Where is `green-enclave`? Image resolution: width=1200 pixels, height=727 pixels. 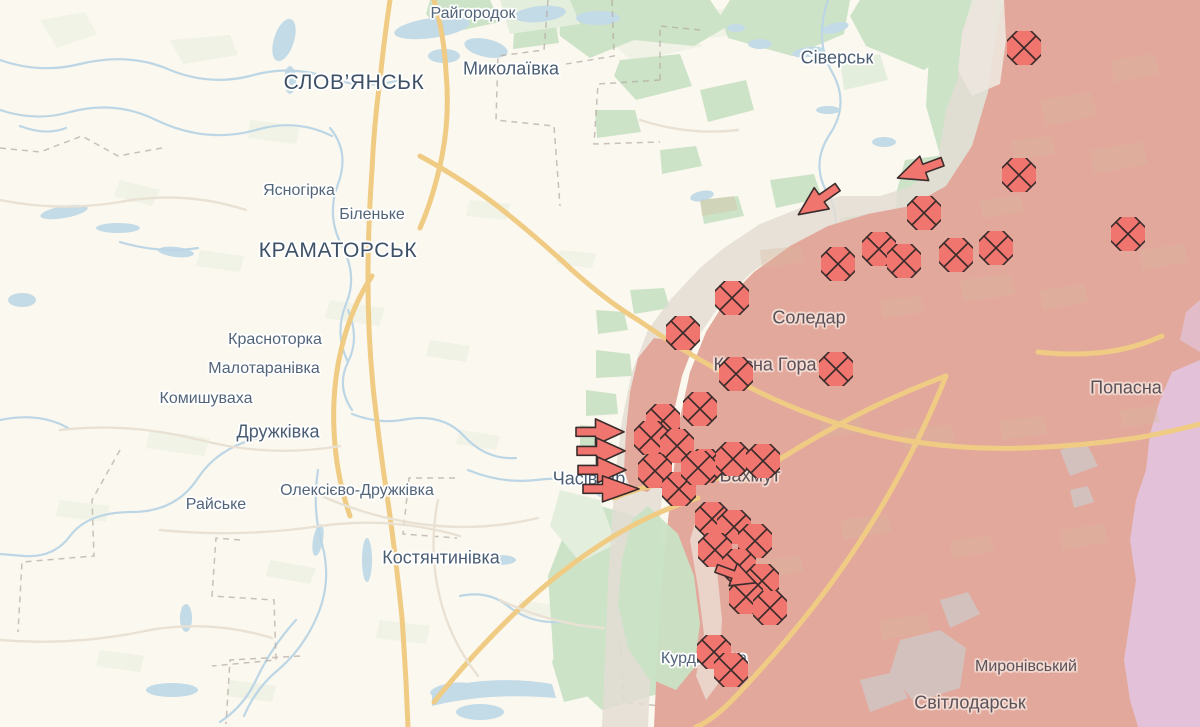
green-enclave is located at coordinates (659, 598).